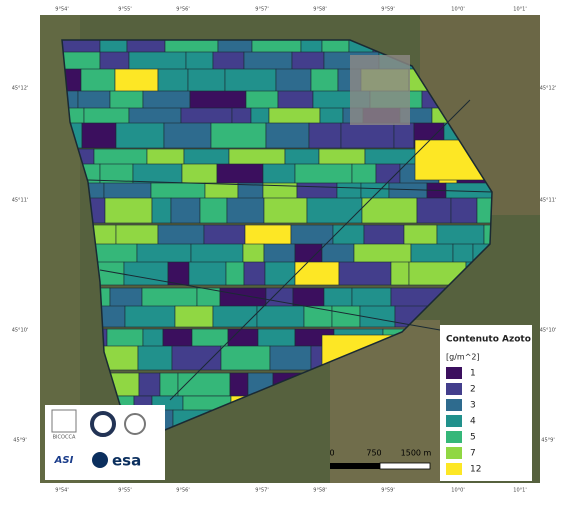  I want to click on scale-label: 0, so click(331, 453).